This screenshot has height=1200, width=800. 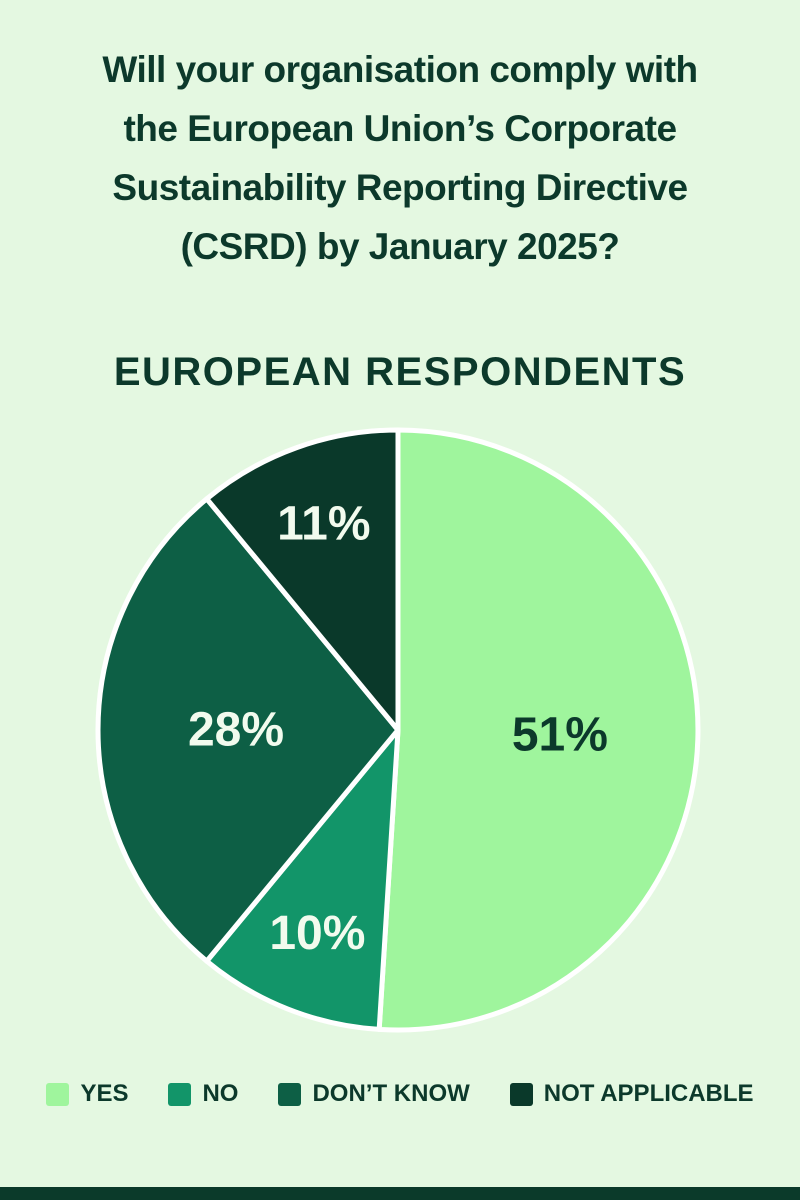 What do you see at coordinates (400, 246) in the screenshot?
I see `title-line-4: (CSRD) by January 2025?` at bounding box center [400, 246].